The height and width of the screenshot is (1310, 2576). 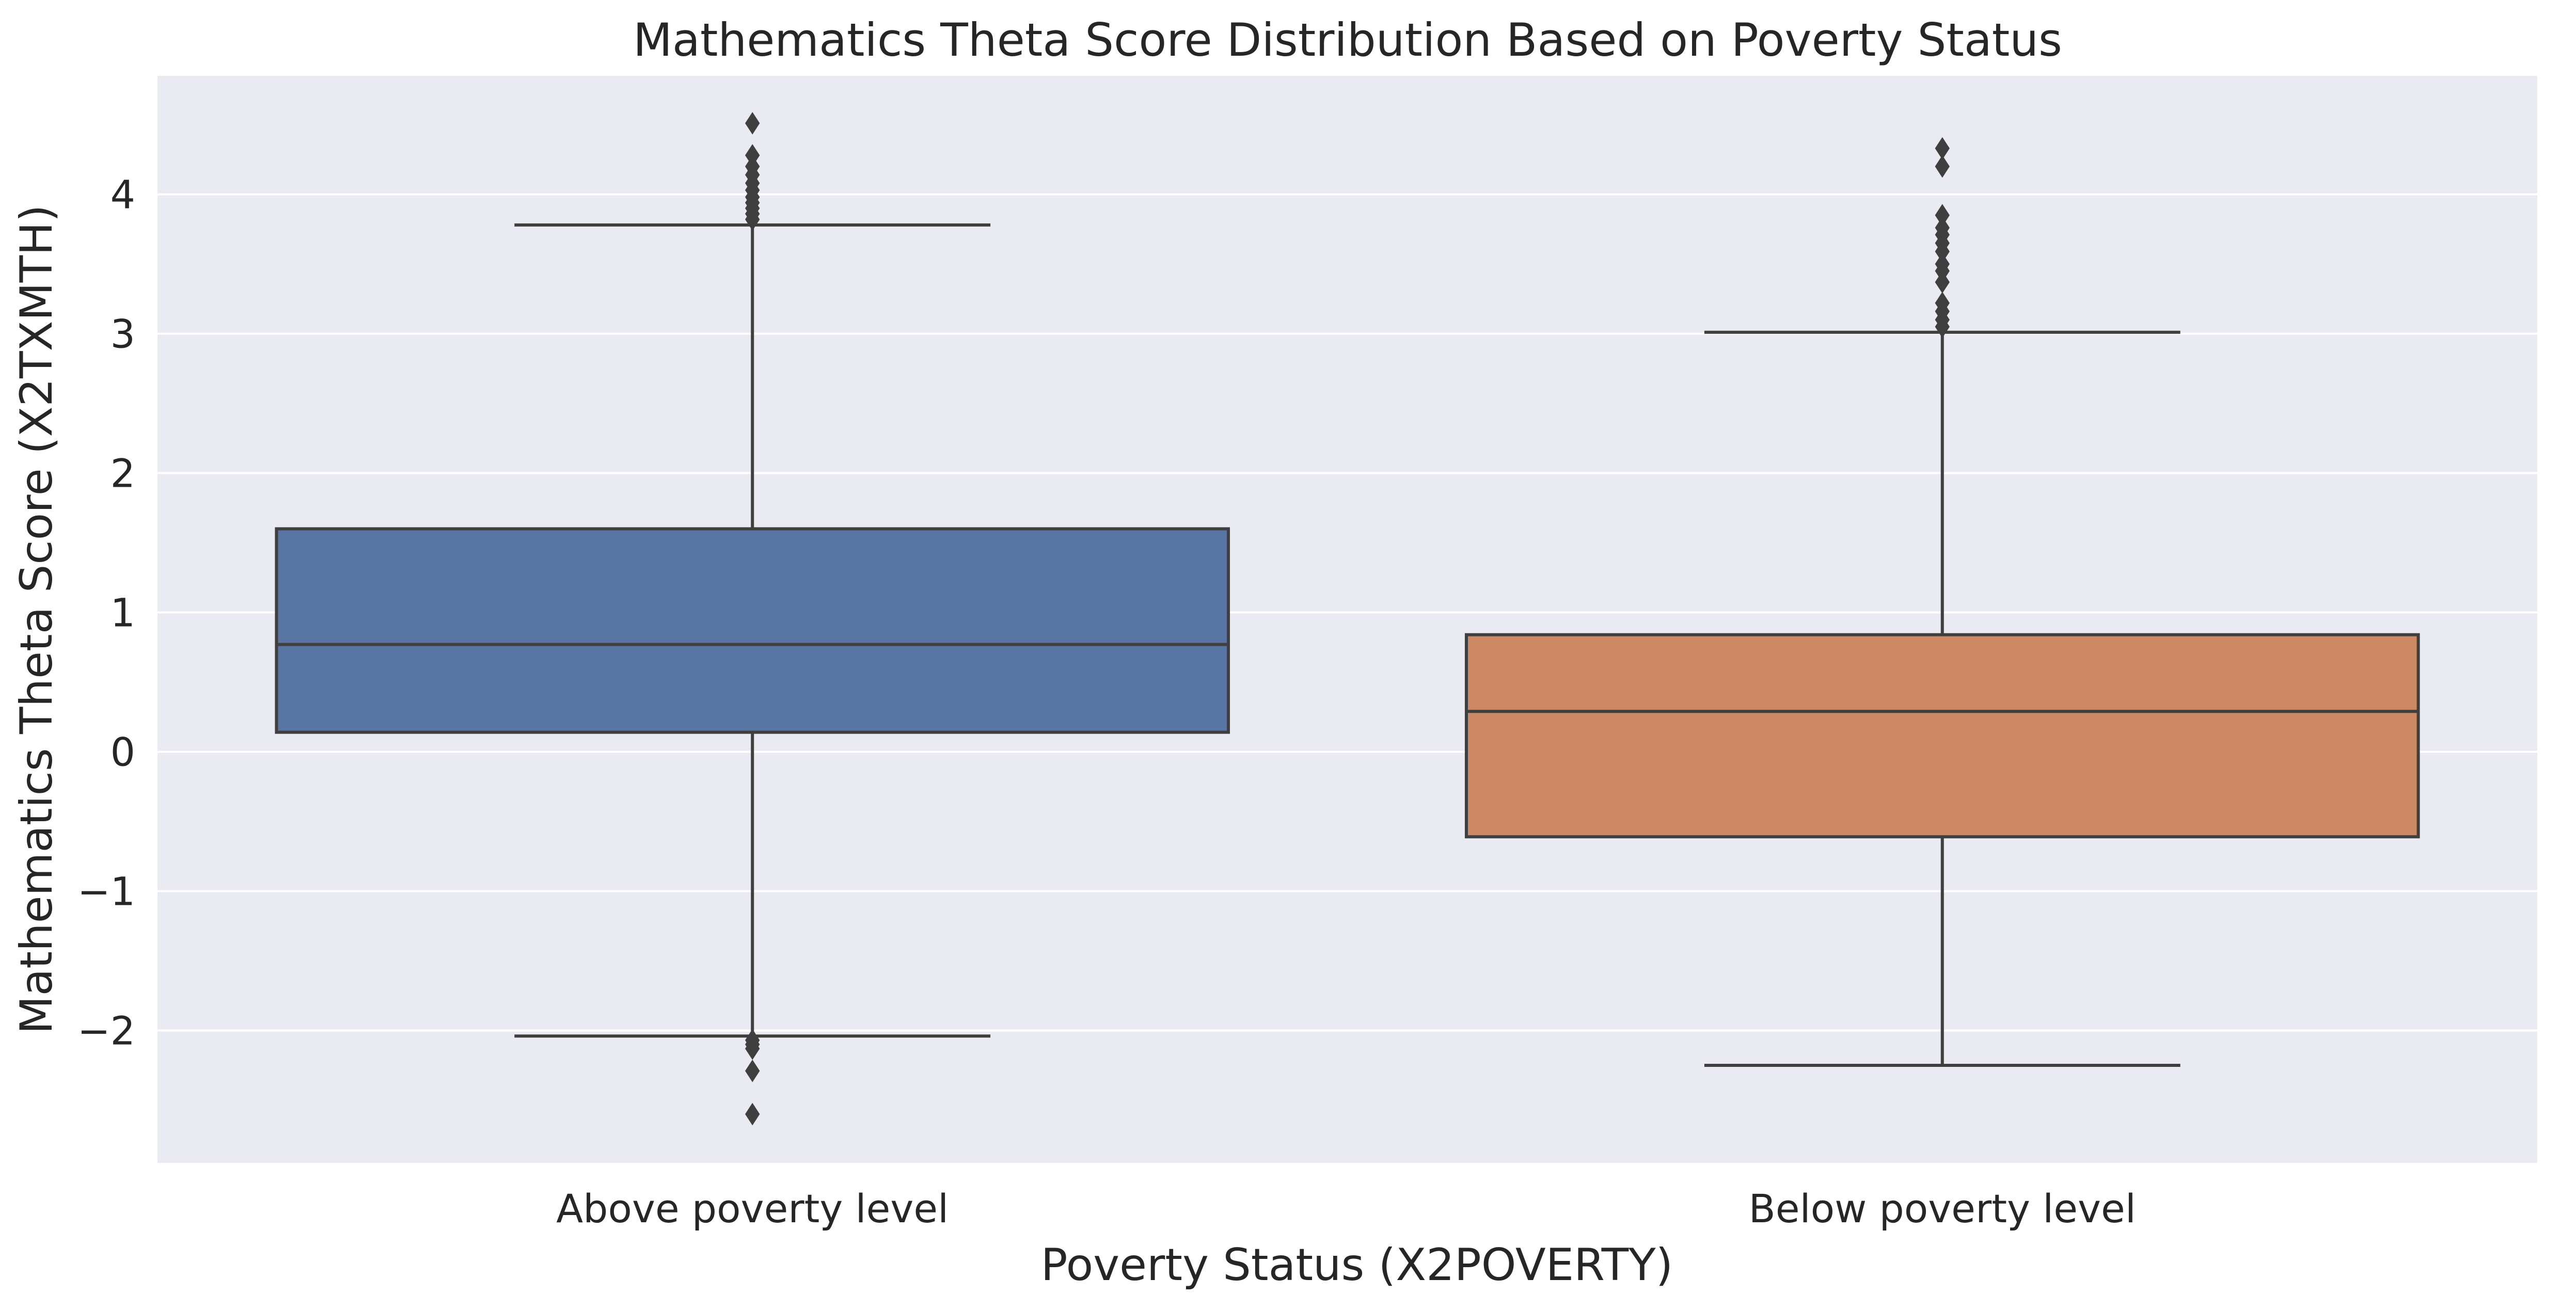 I want to click on y-tick-label: 1, so click(x=122, y=613).